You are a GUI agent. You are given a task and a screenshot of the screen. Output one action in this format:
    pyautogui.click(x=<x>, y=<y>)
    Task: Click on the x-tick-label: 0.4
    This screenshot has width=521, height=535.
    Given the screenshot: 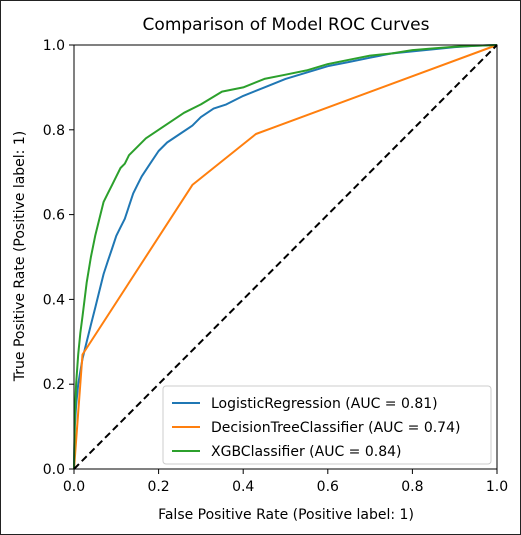 What is the action you would take?
    pyautogui.click(x=243, y=487)
    